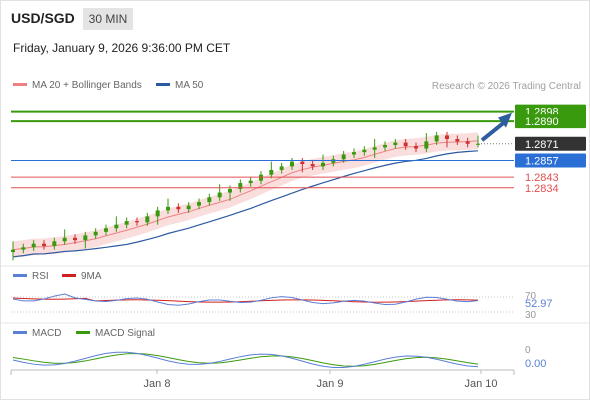 This screenshot has width=590, height=400. I want to click on currency-pair-title: USD/SGD, so click(43, 18).